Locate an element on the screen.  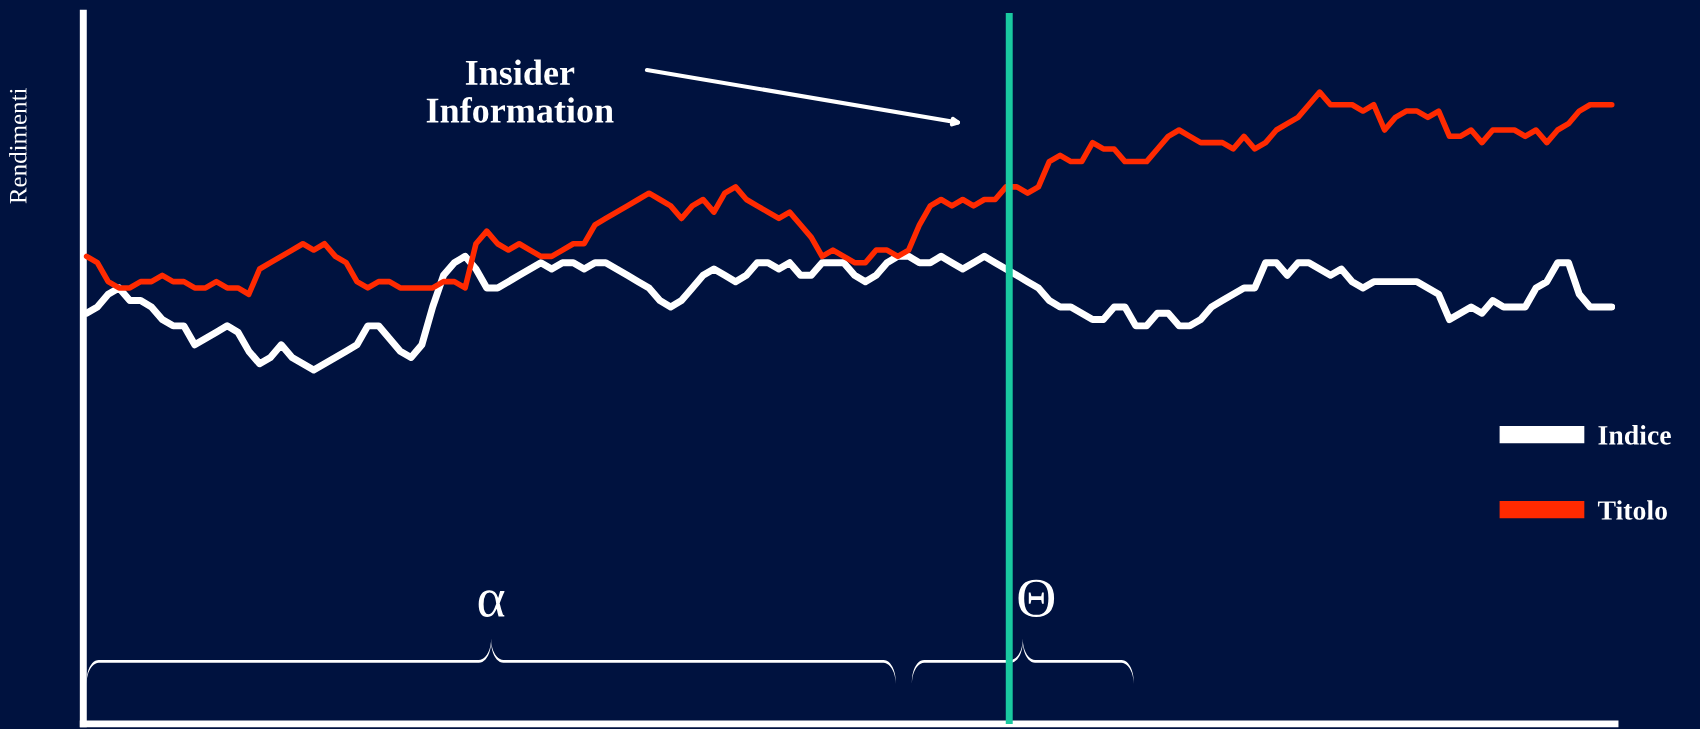
annotation: Θ is located at coordinates (1036, 598).